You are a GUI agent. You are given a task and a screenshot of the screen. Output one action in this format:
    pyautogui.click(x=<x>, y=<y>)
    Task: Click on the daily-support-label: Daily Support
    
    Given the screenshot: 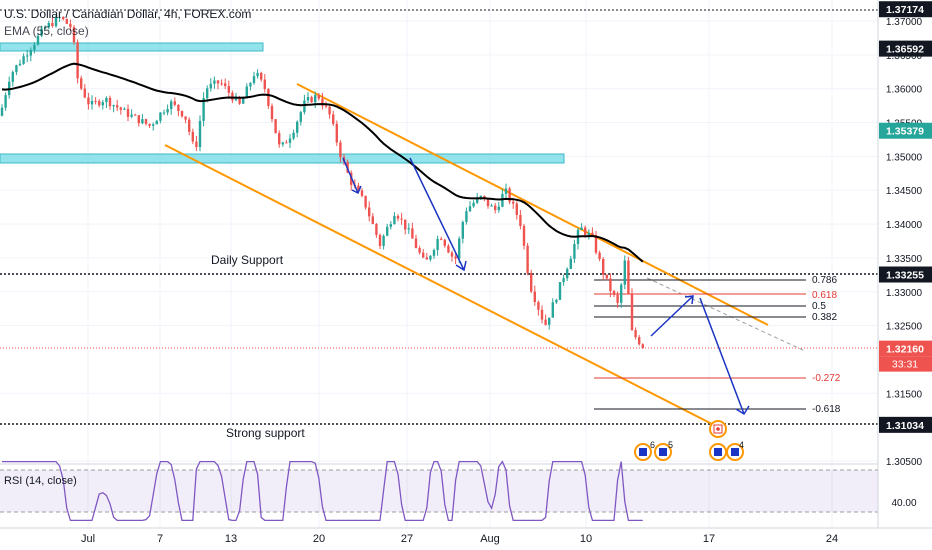 What is the action you would take?
    pyautogui.click(x=247, y=260)
    